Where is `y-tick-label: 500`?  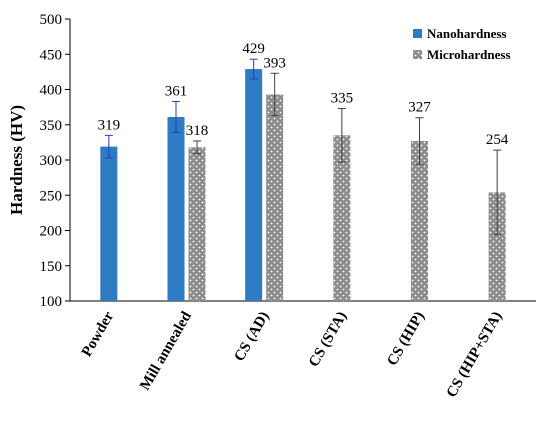
y-tick-label: 500 is located at coordinates (51, 20).